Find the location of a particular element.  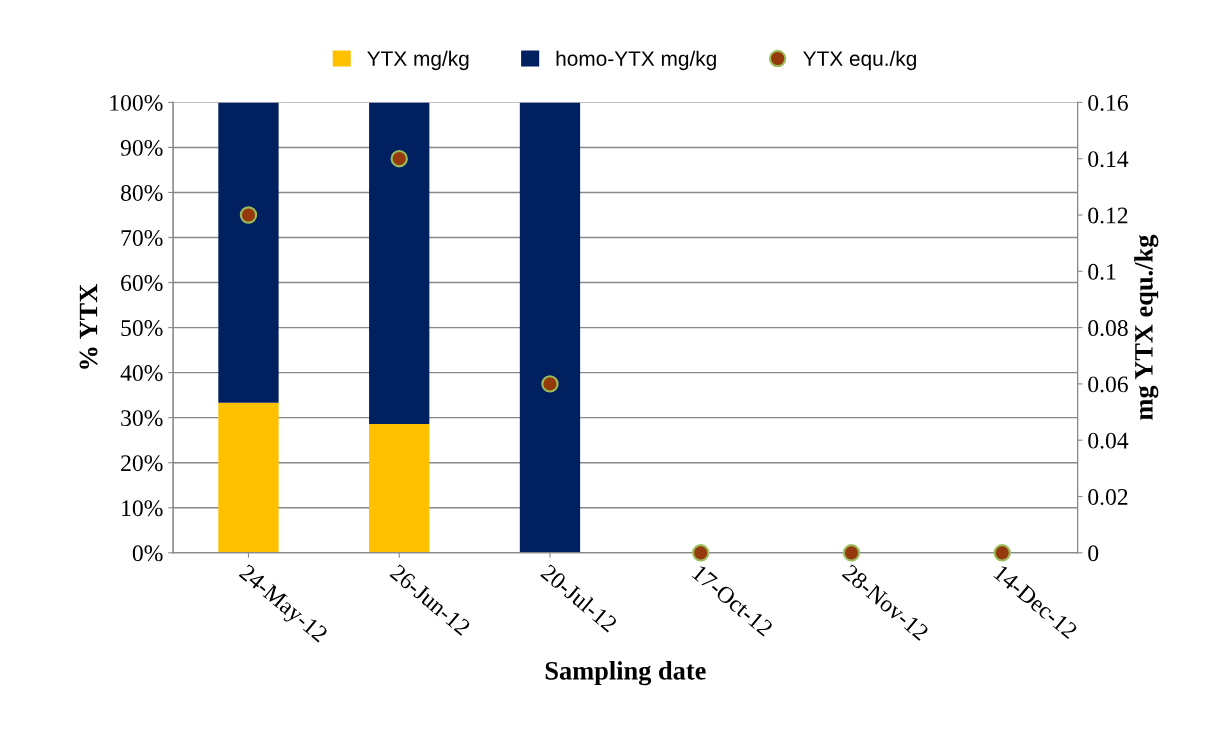

y-tick-label: 100% is located at coordinates (136, 102).